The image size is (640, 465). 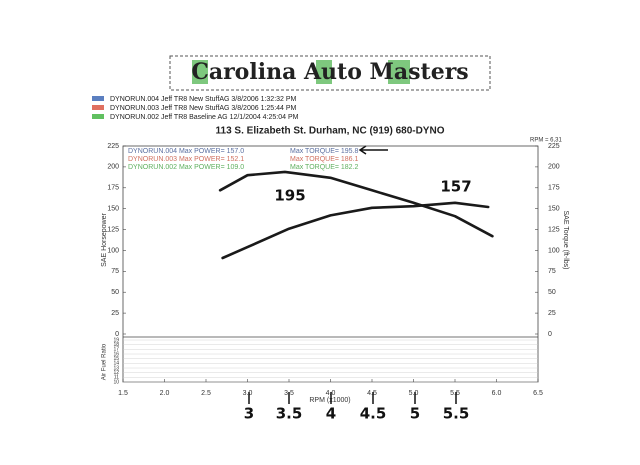 What do you see at coordinates (116, 368) in the screenshot?
I see `afr-tick-label: 13` at bounding box center [116, 368].